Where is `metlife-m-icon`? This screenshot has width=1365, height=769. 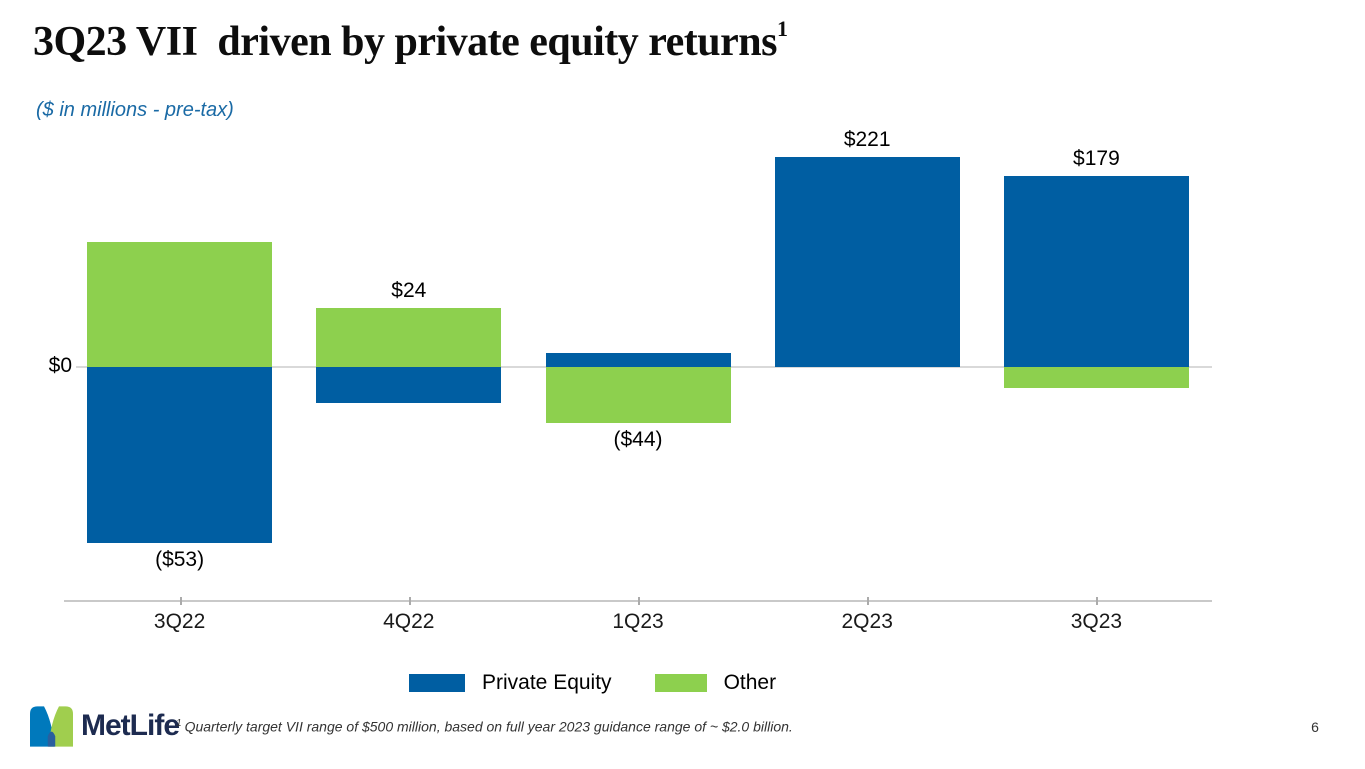 metlife-m-icon is located at coordinates (51, 726).